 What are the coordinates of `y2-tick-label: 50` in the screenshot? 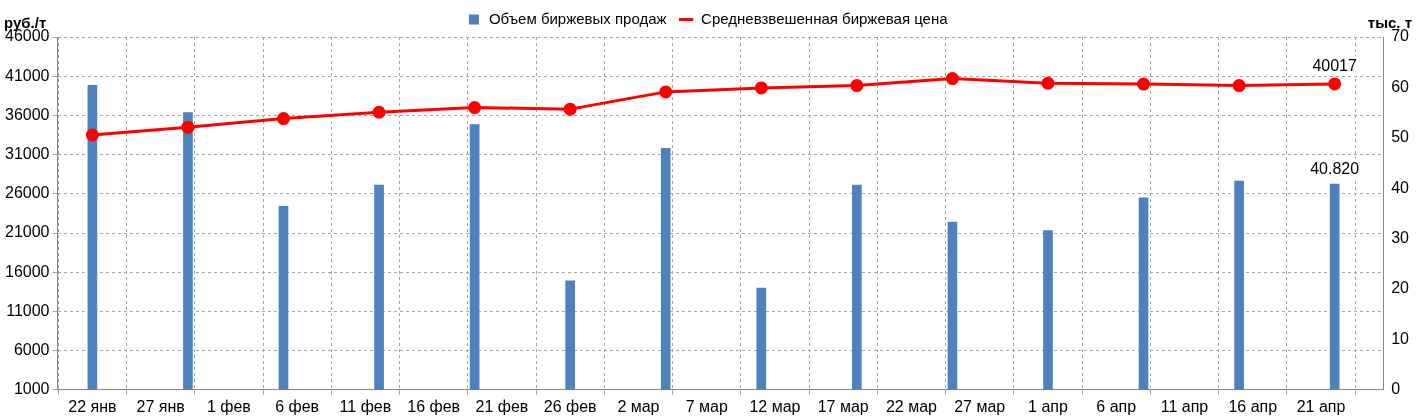 It's located at (1400, 137).